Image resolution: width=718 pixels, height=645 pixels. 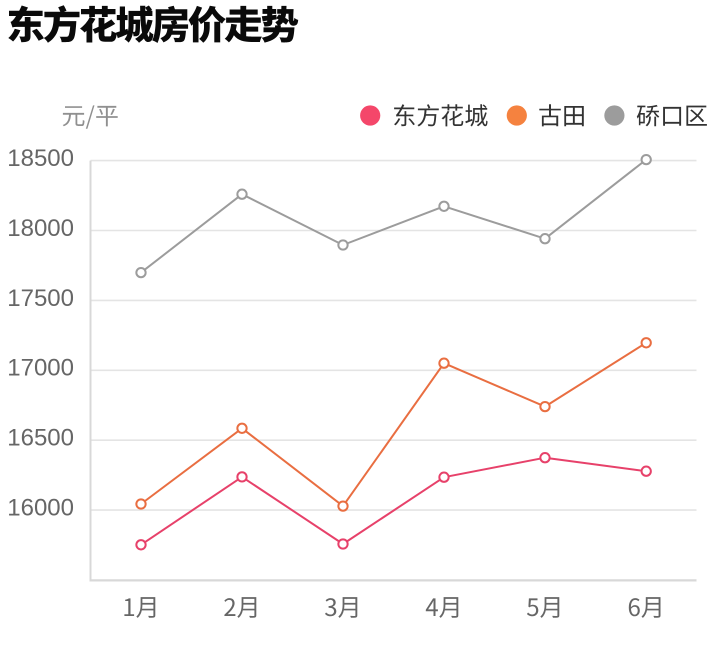 What do you see at coordinates (40, 438) in the screenshot?
I see `svg-text: 16500` at bounding box center [40, 438].